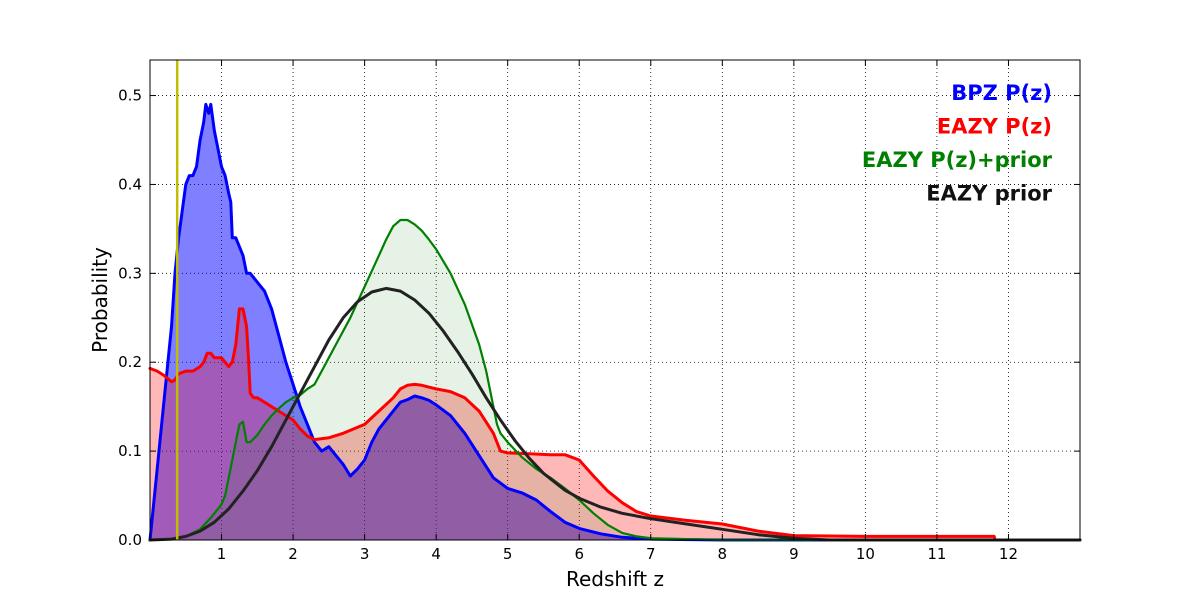  Describe the element at coordinates (436, 554) in the screenshot. I see `x-tick-label: 4` at that location.